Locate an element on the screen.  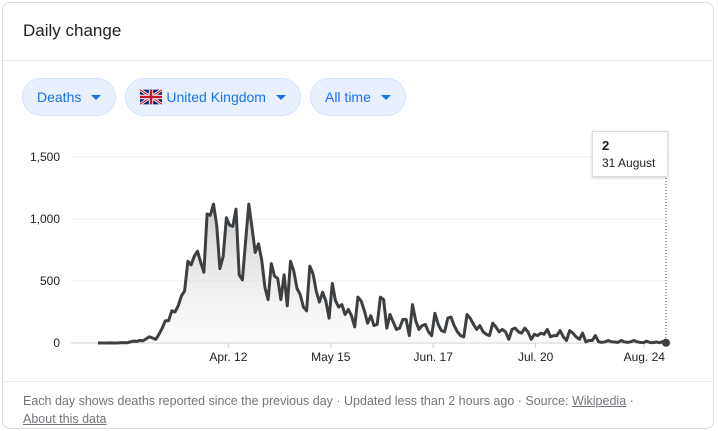
country-dropdown: United Kingdom is located at coordinates (213, 97).